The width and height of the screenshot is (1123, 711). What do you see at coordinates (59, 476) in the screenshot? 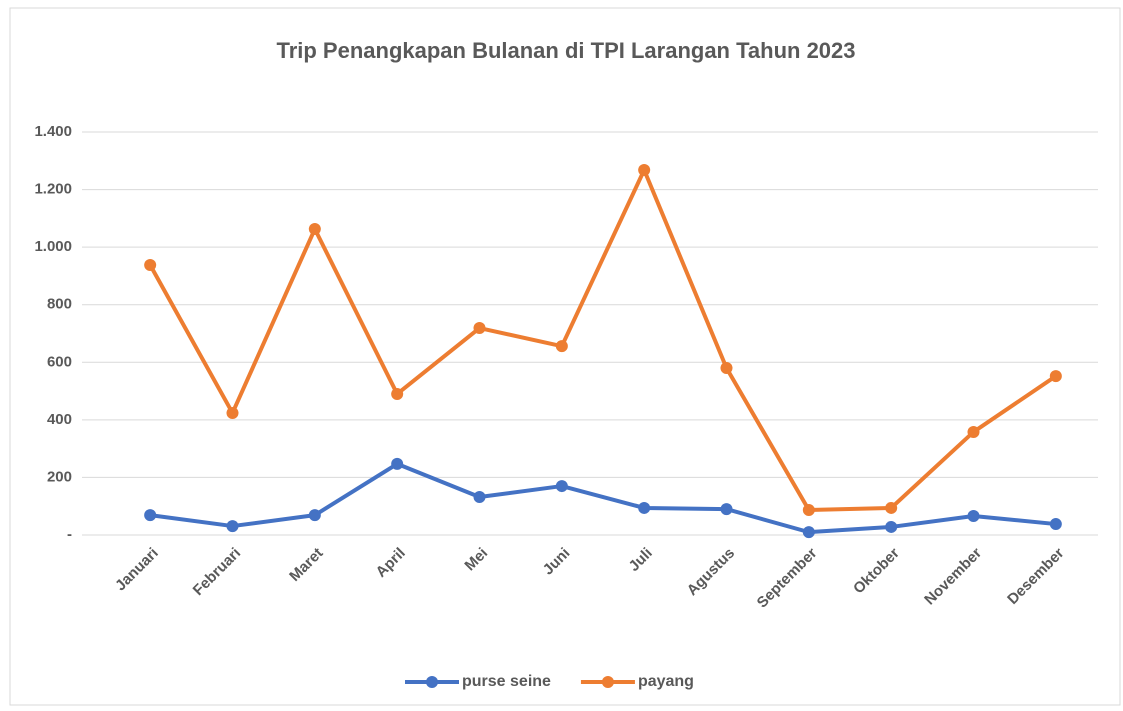
I see `y-tick-label: 200` at bounding box center [59, 476].